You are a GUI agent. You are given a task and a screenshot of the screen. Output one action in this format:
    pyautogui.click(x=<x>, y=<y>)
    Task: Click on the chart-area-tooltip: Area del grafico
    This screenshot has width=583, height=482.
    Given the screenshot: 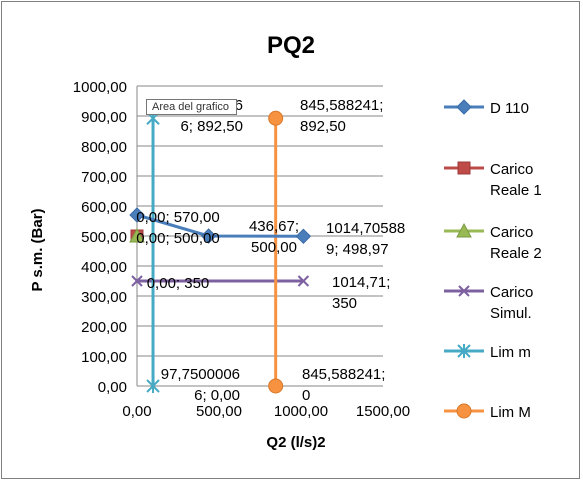 What is the action you would take?
    pyautogui.click(x=191, y=107)
    